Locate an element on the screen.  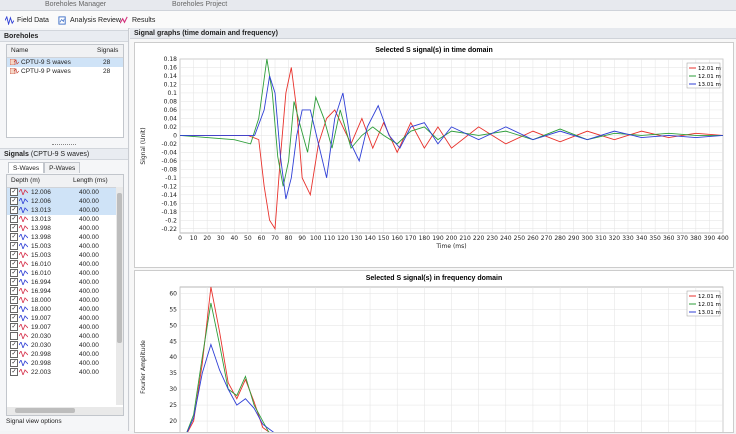
y-tick-label: -0.14 is located at coordinates (169, 195).